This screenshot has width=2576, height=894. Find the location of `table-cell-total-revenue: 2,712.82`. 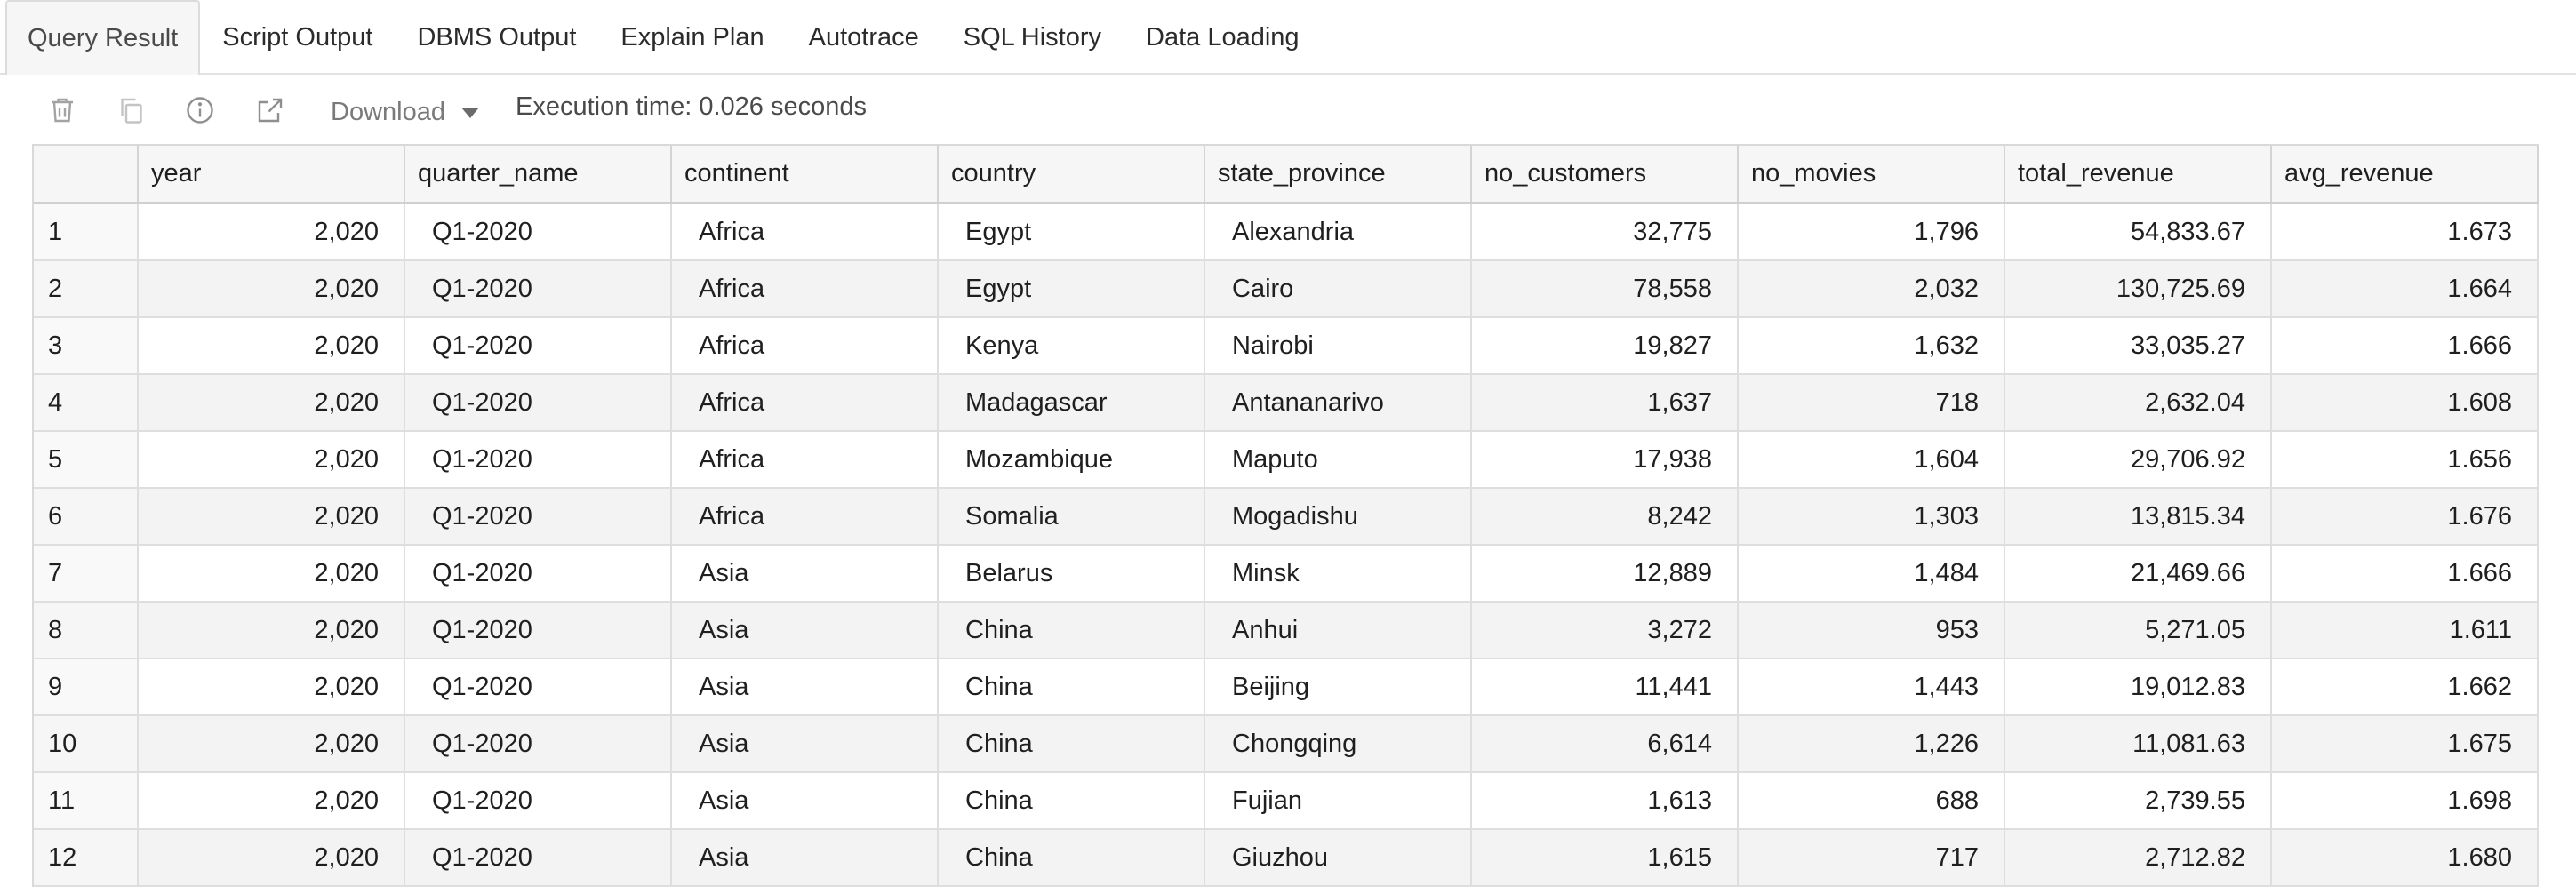

table-cell-total-revenue: 2,712.82 is located at coordinates (2138, 857).